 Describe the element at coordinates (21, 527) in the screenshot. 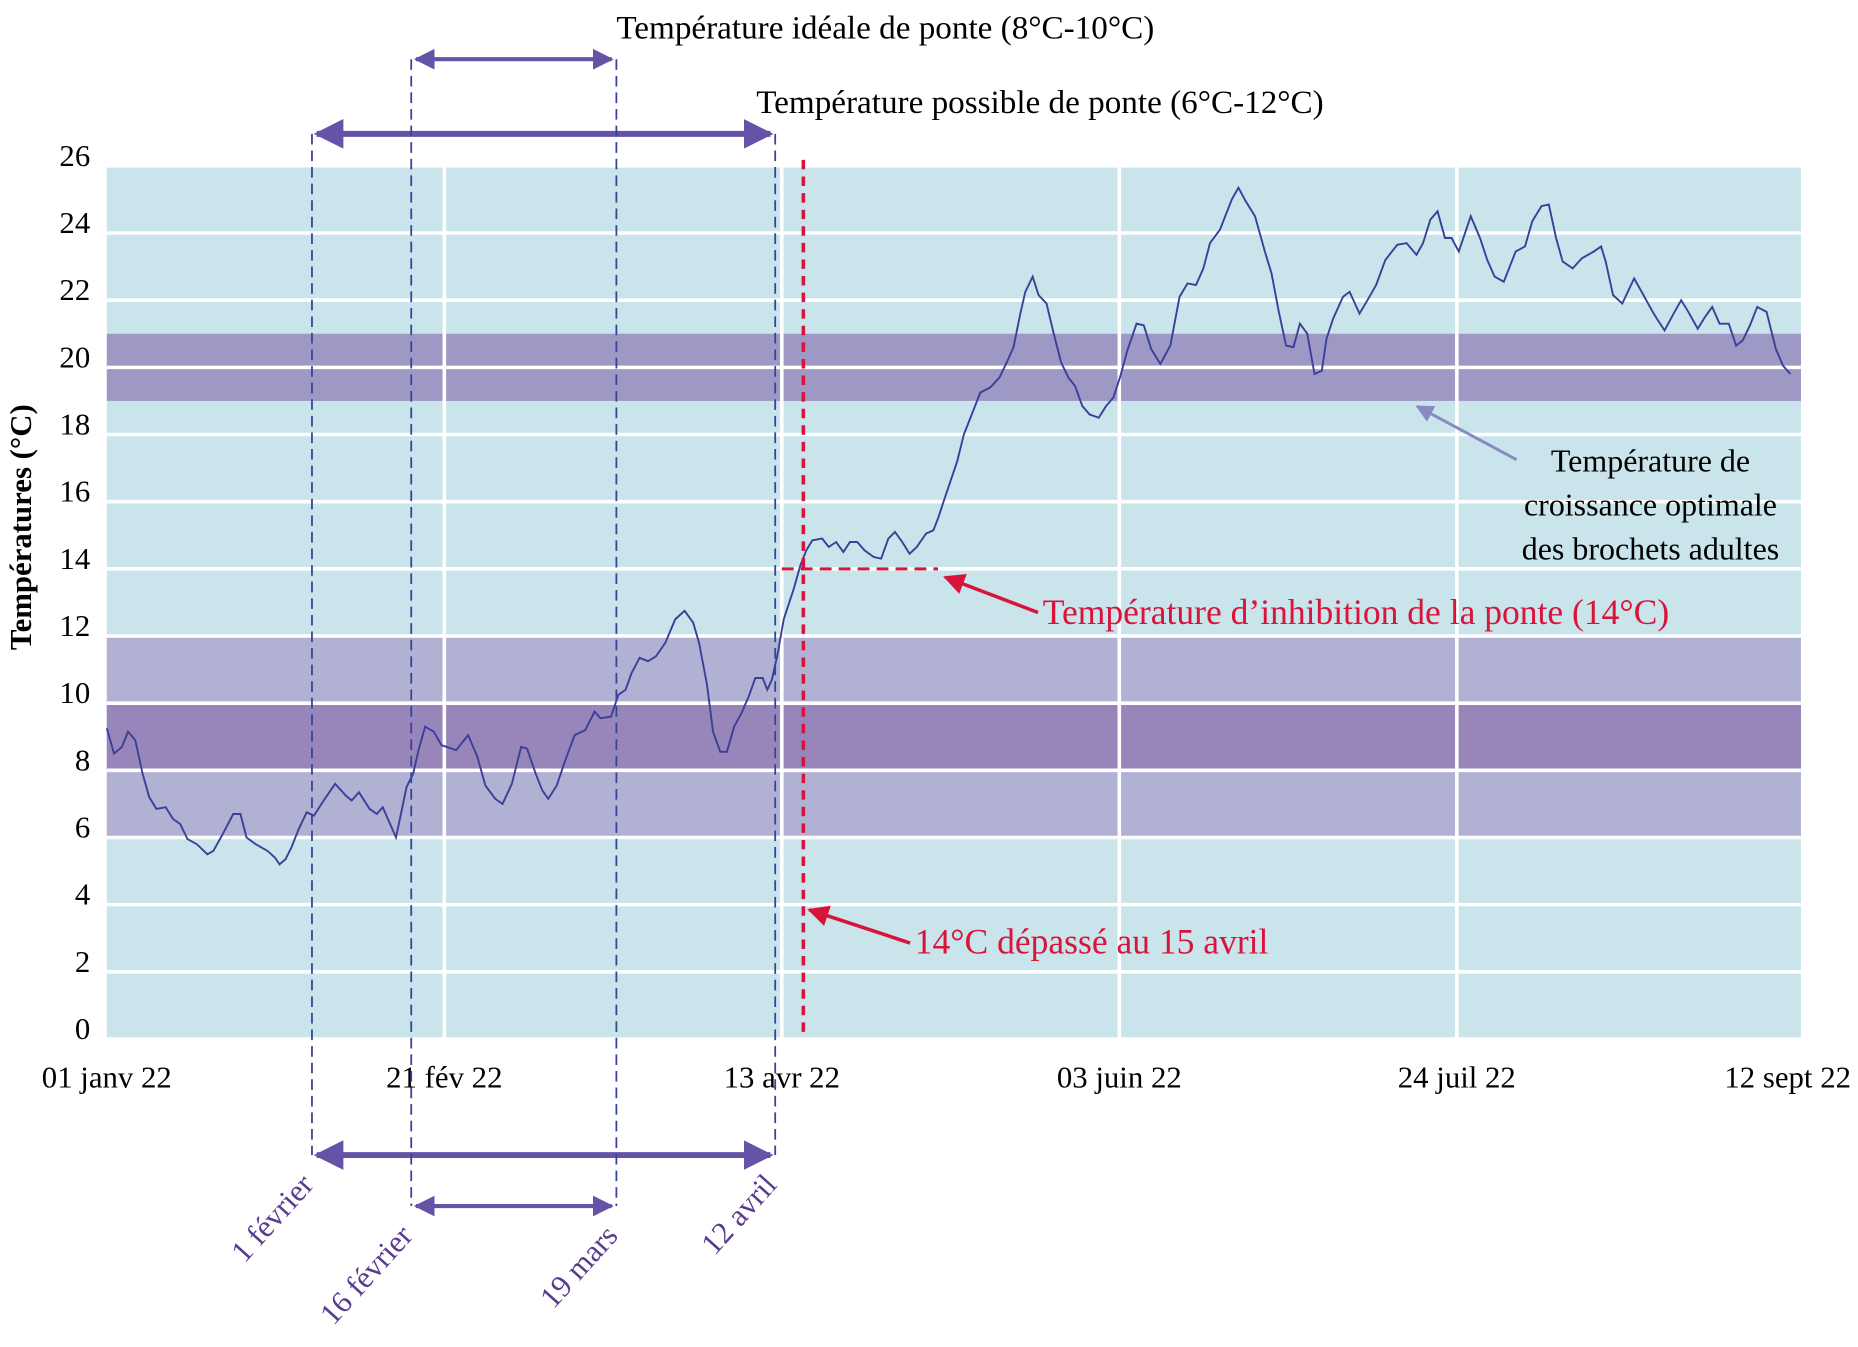

I see `y-axis-label: Températures (°C)` at that location.